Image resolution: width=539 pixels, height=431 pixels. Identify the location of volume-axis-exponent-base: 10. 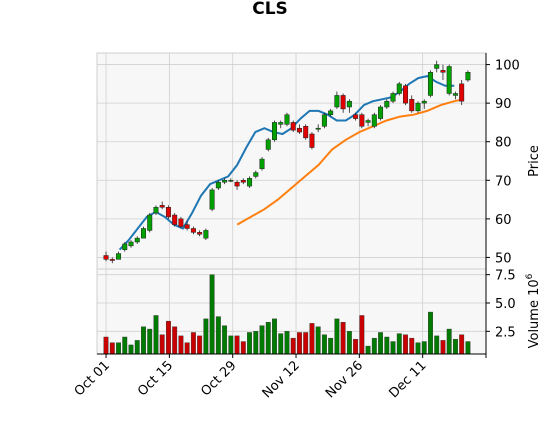
(533, 287).